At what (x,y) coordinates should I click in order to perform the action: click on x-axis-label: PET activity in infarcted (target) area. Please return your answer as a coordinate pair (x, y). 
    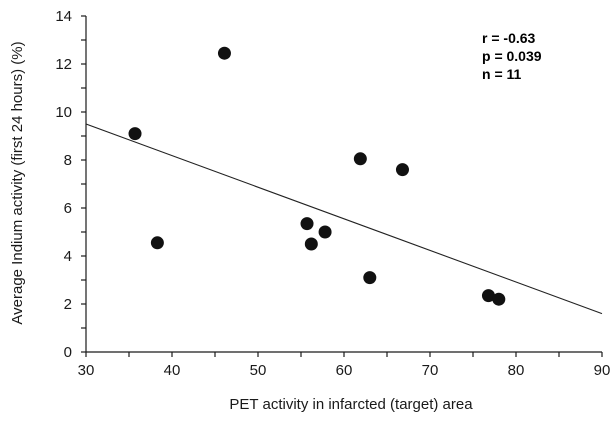
    Looking at the image, I should click on (351, 404).